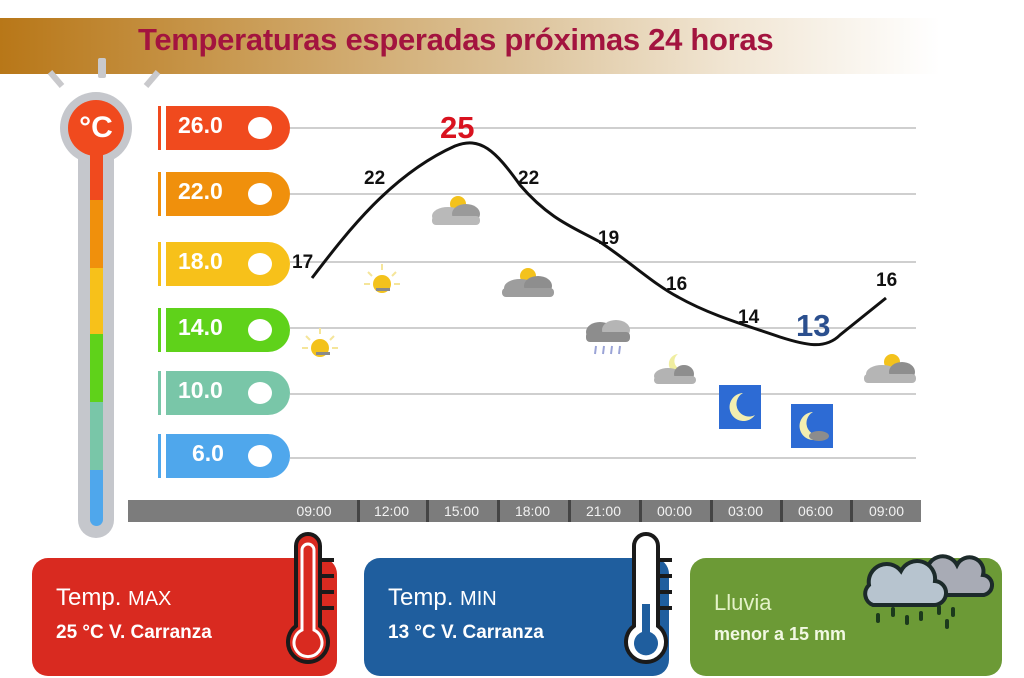 The image size is (1024, 678). I want to click on max-point-label: 25, so click(457, 127).